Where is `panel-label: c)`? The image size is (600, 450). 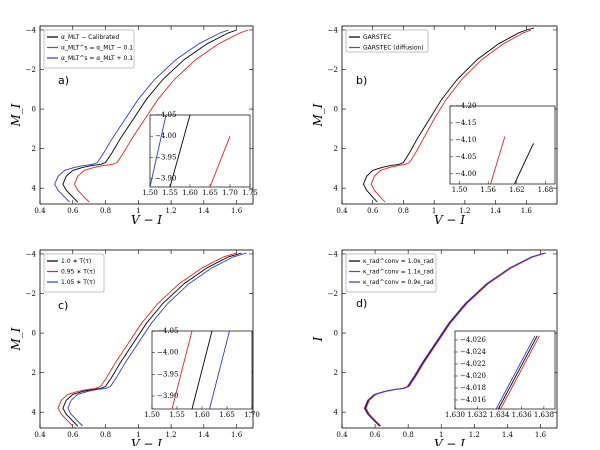 panel-label: c) is located at coordinates (63, 305).